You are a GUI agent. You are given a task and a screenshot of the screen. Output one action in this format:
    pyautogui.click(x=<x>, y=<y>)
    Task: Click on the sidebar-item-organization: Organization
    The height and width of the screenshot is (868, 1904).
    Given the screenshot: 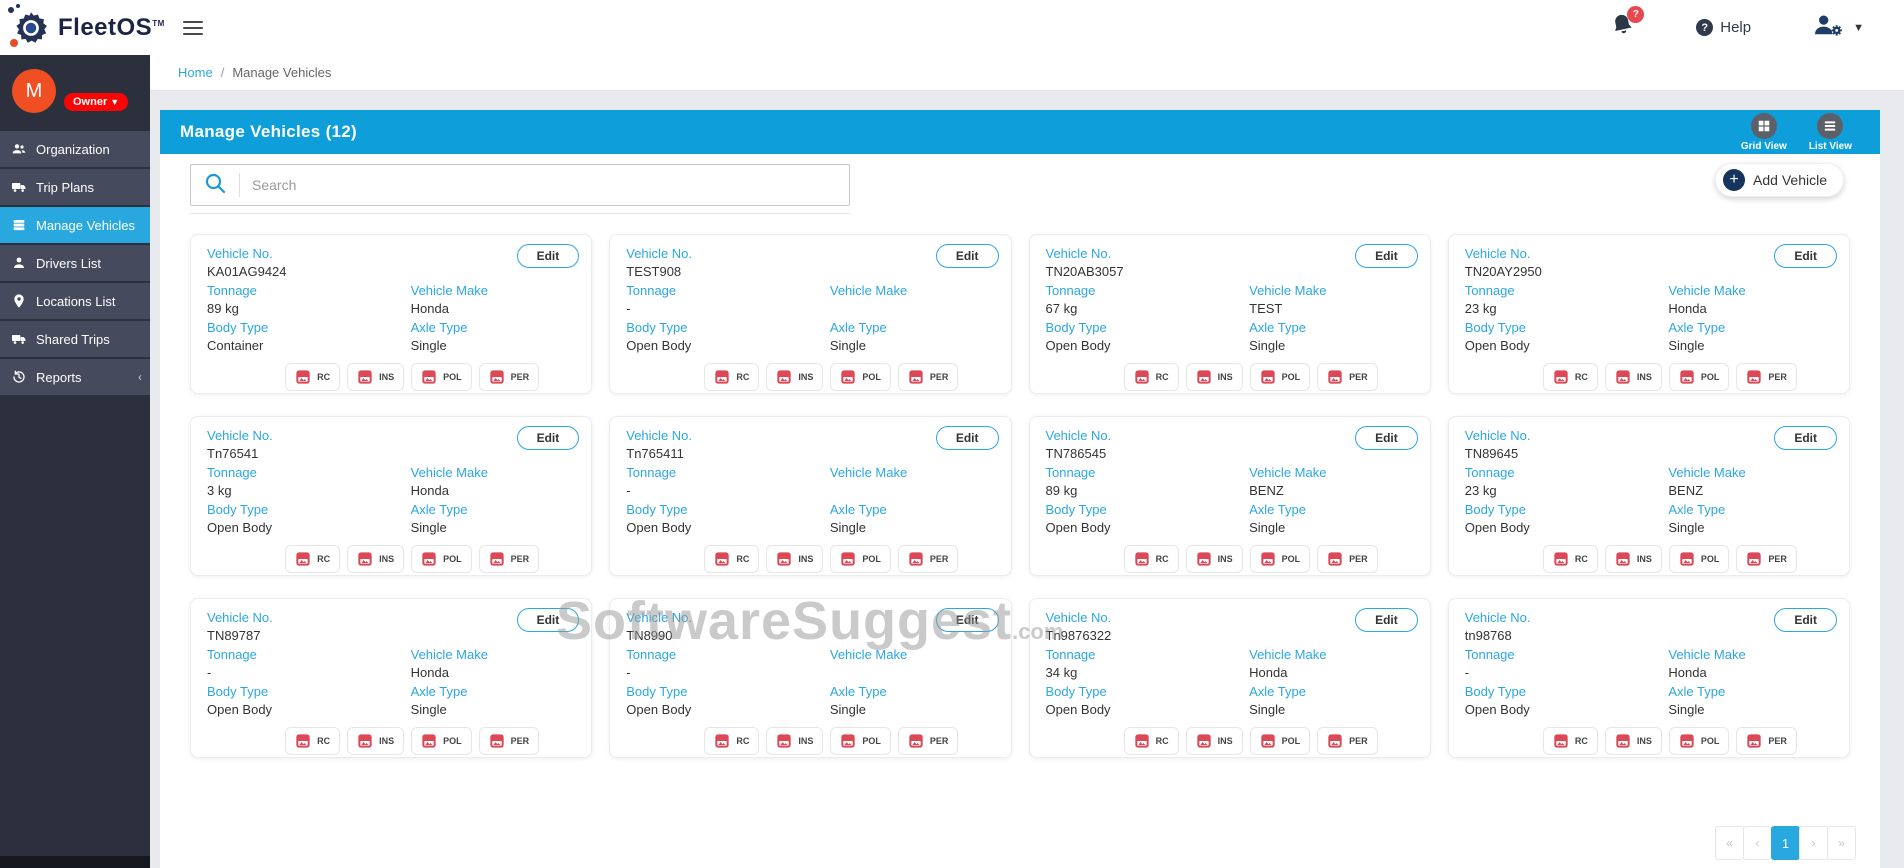 What is the action you would take?
    pyautogui.click(x=75, y=149)
    